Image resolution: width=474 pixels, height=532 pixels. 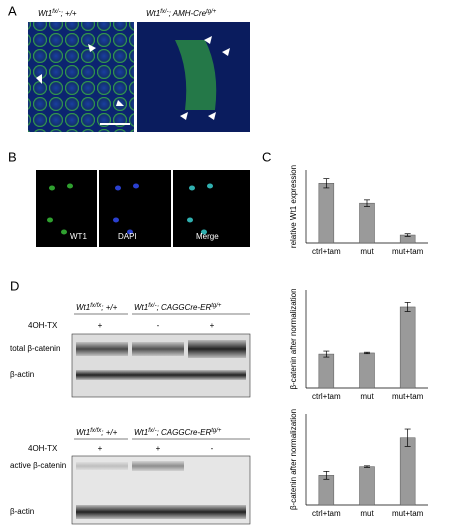 What do you see at coordinates (293, 206) in the screenshot?
I see `y-axis-label: relative Wt1 expression` at bounding box center [293, 206].